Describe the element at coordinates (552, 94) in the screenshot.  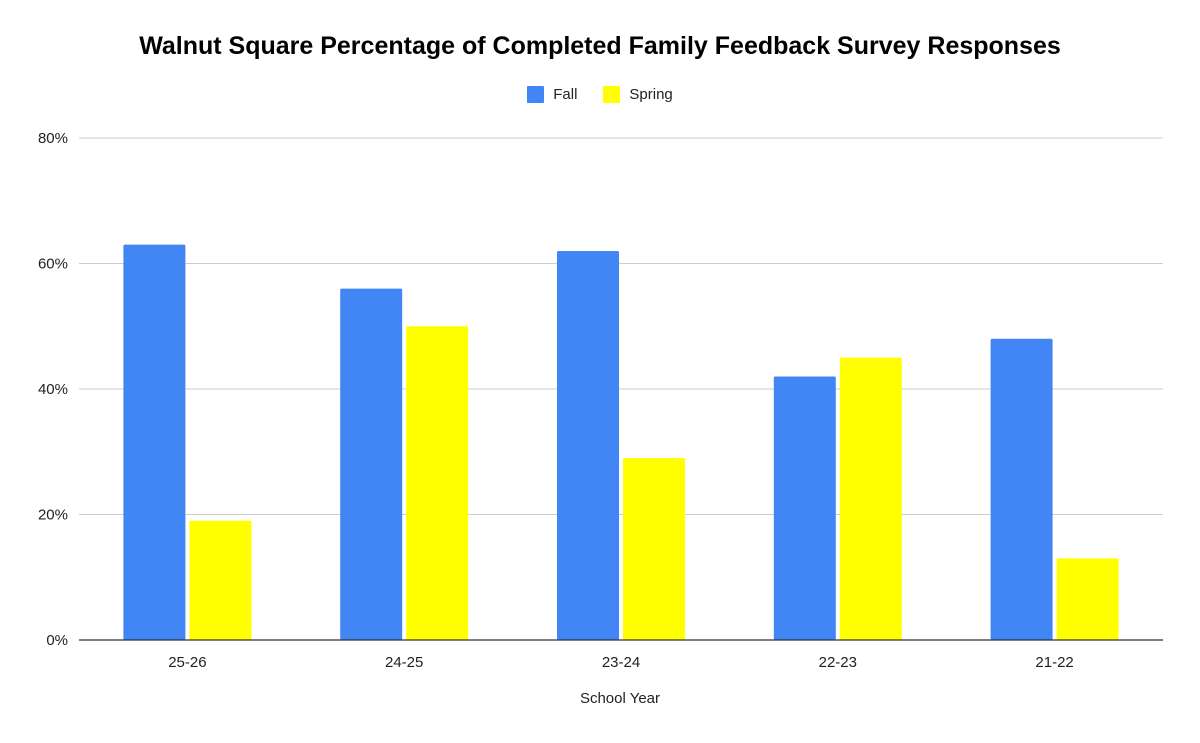
I see `legend-item-fall: Fall` at that location.